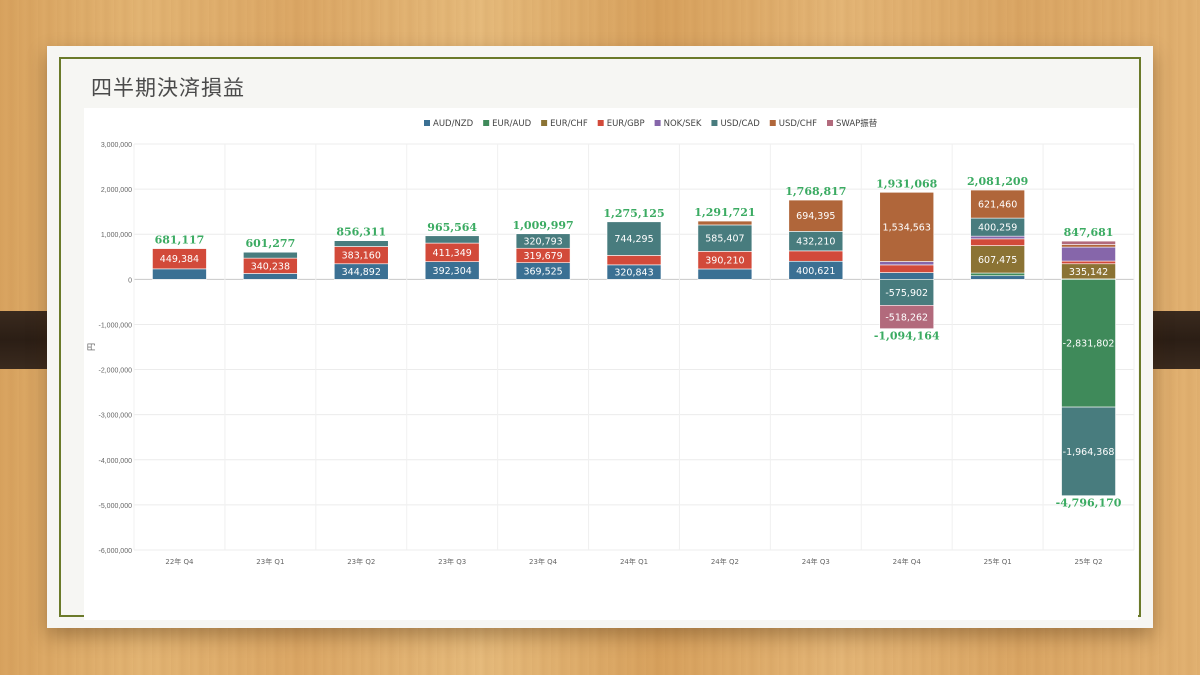 The height and width of the screenshot is (675, 1200). What do you see at coordinates (116, 551) in the screenshot?
I see `y-tick-label: -6,000,000` at bounding box center [116, 551].